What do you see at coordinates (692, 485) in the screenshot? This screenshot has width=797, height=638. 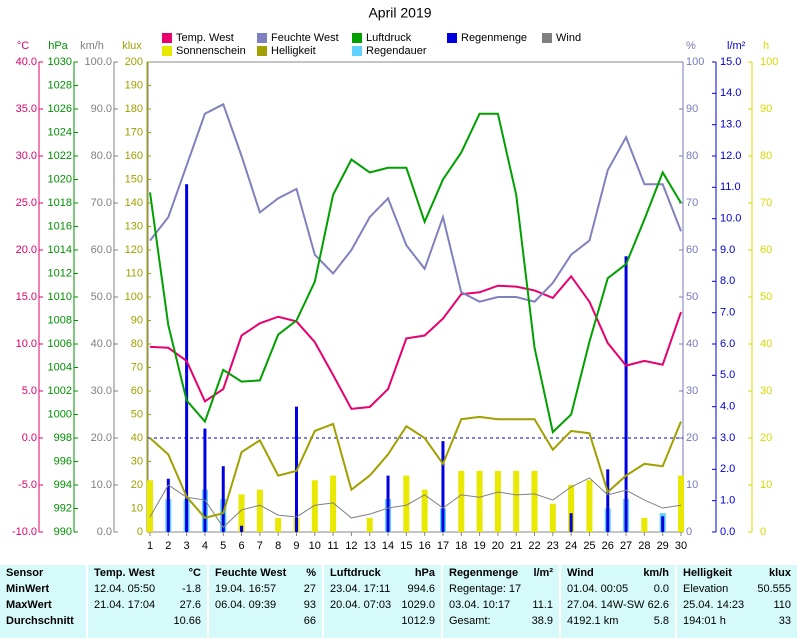 I see `y-tick-label: 10` at bounding box center [692, 485].